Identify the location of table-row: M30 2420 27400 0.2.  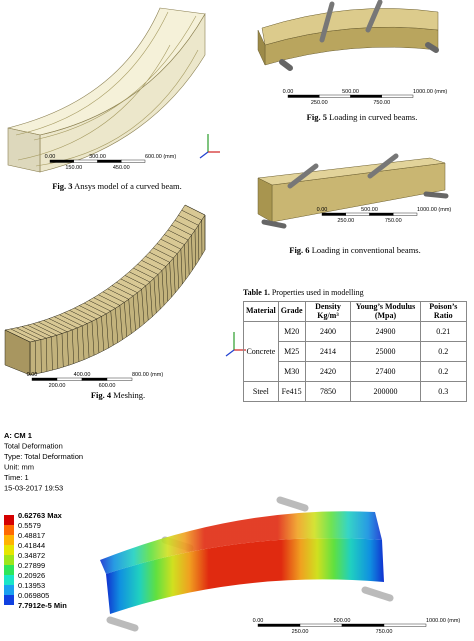
(356, 371).